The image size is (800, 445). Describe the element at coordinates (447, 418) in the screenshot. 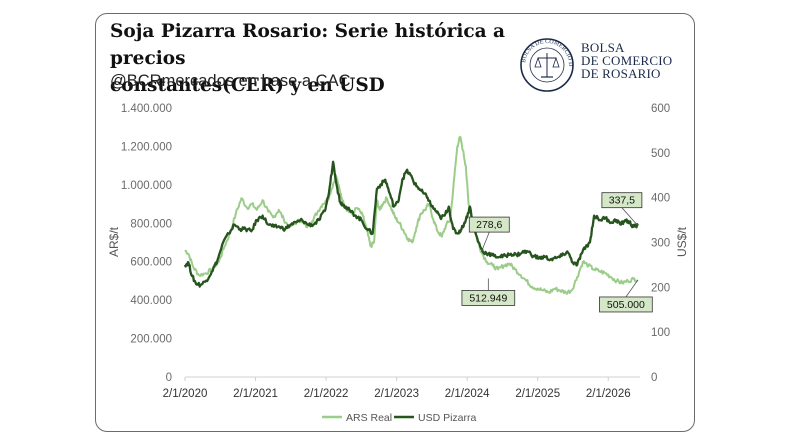

I see `legend-label: USD Pizarra` at that location.